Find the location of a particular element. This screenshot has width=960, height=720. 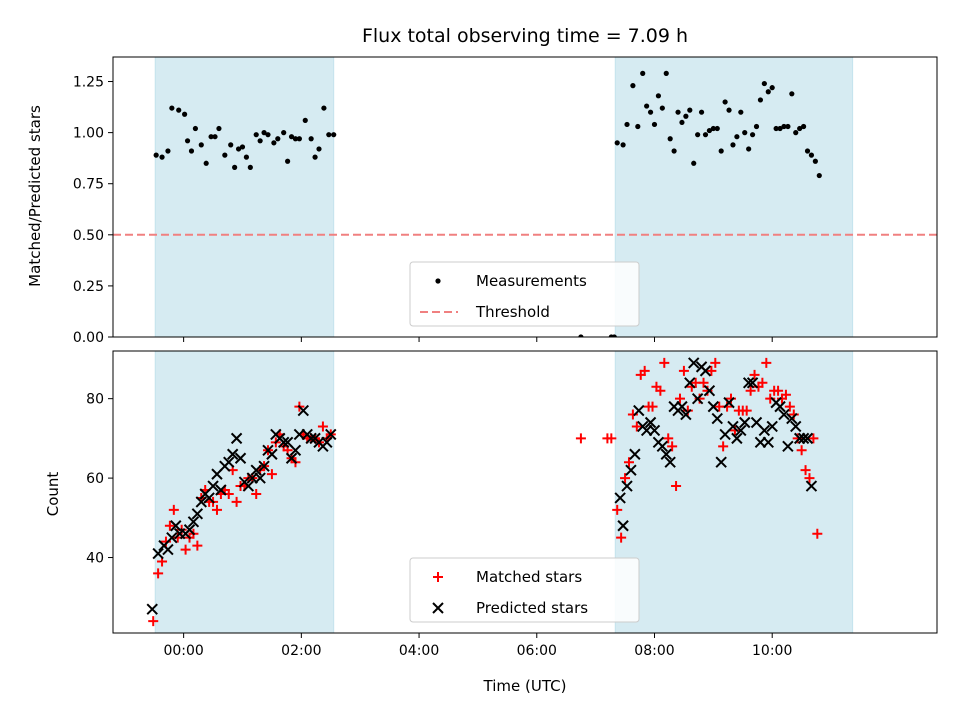

y-tick-label: 1.00 is located at coordinates (88, 134).